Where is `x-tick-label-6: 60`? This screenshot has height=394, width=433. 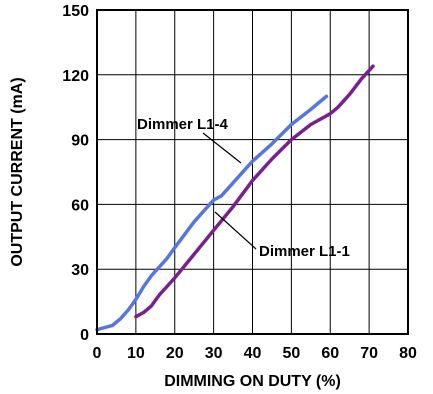 x-tick-label-6: 60 is located at coordinates (330, 353).